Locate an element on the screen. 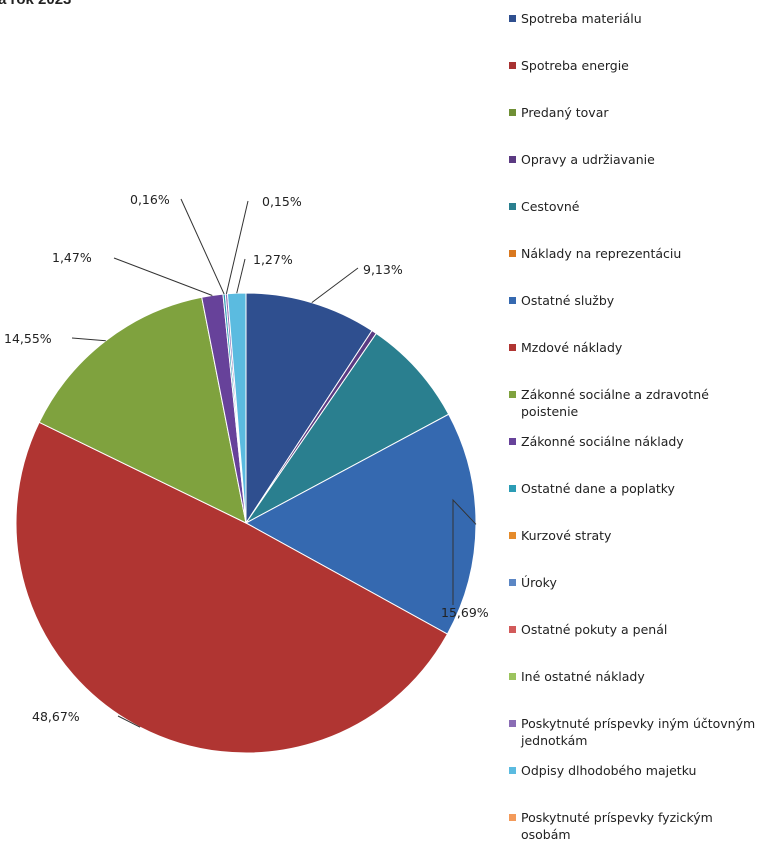 This screenshot has width=763, height=859. legend-label: Zákonné sociálne náklady is located at coordinates (640, 441).